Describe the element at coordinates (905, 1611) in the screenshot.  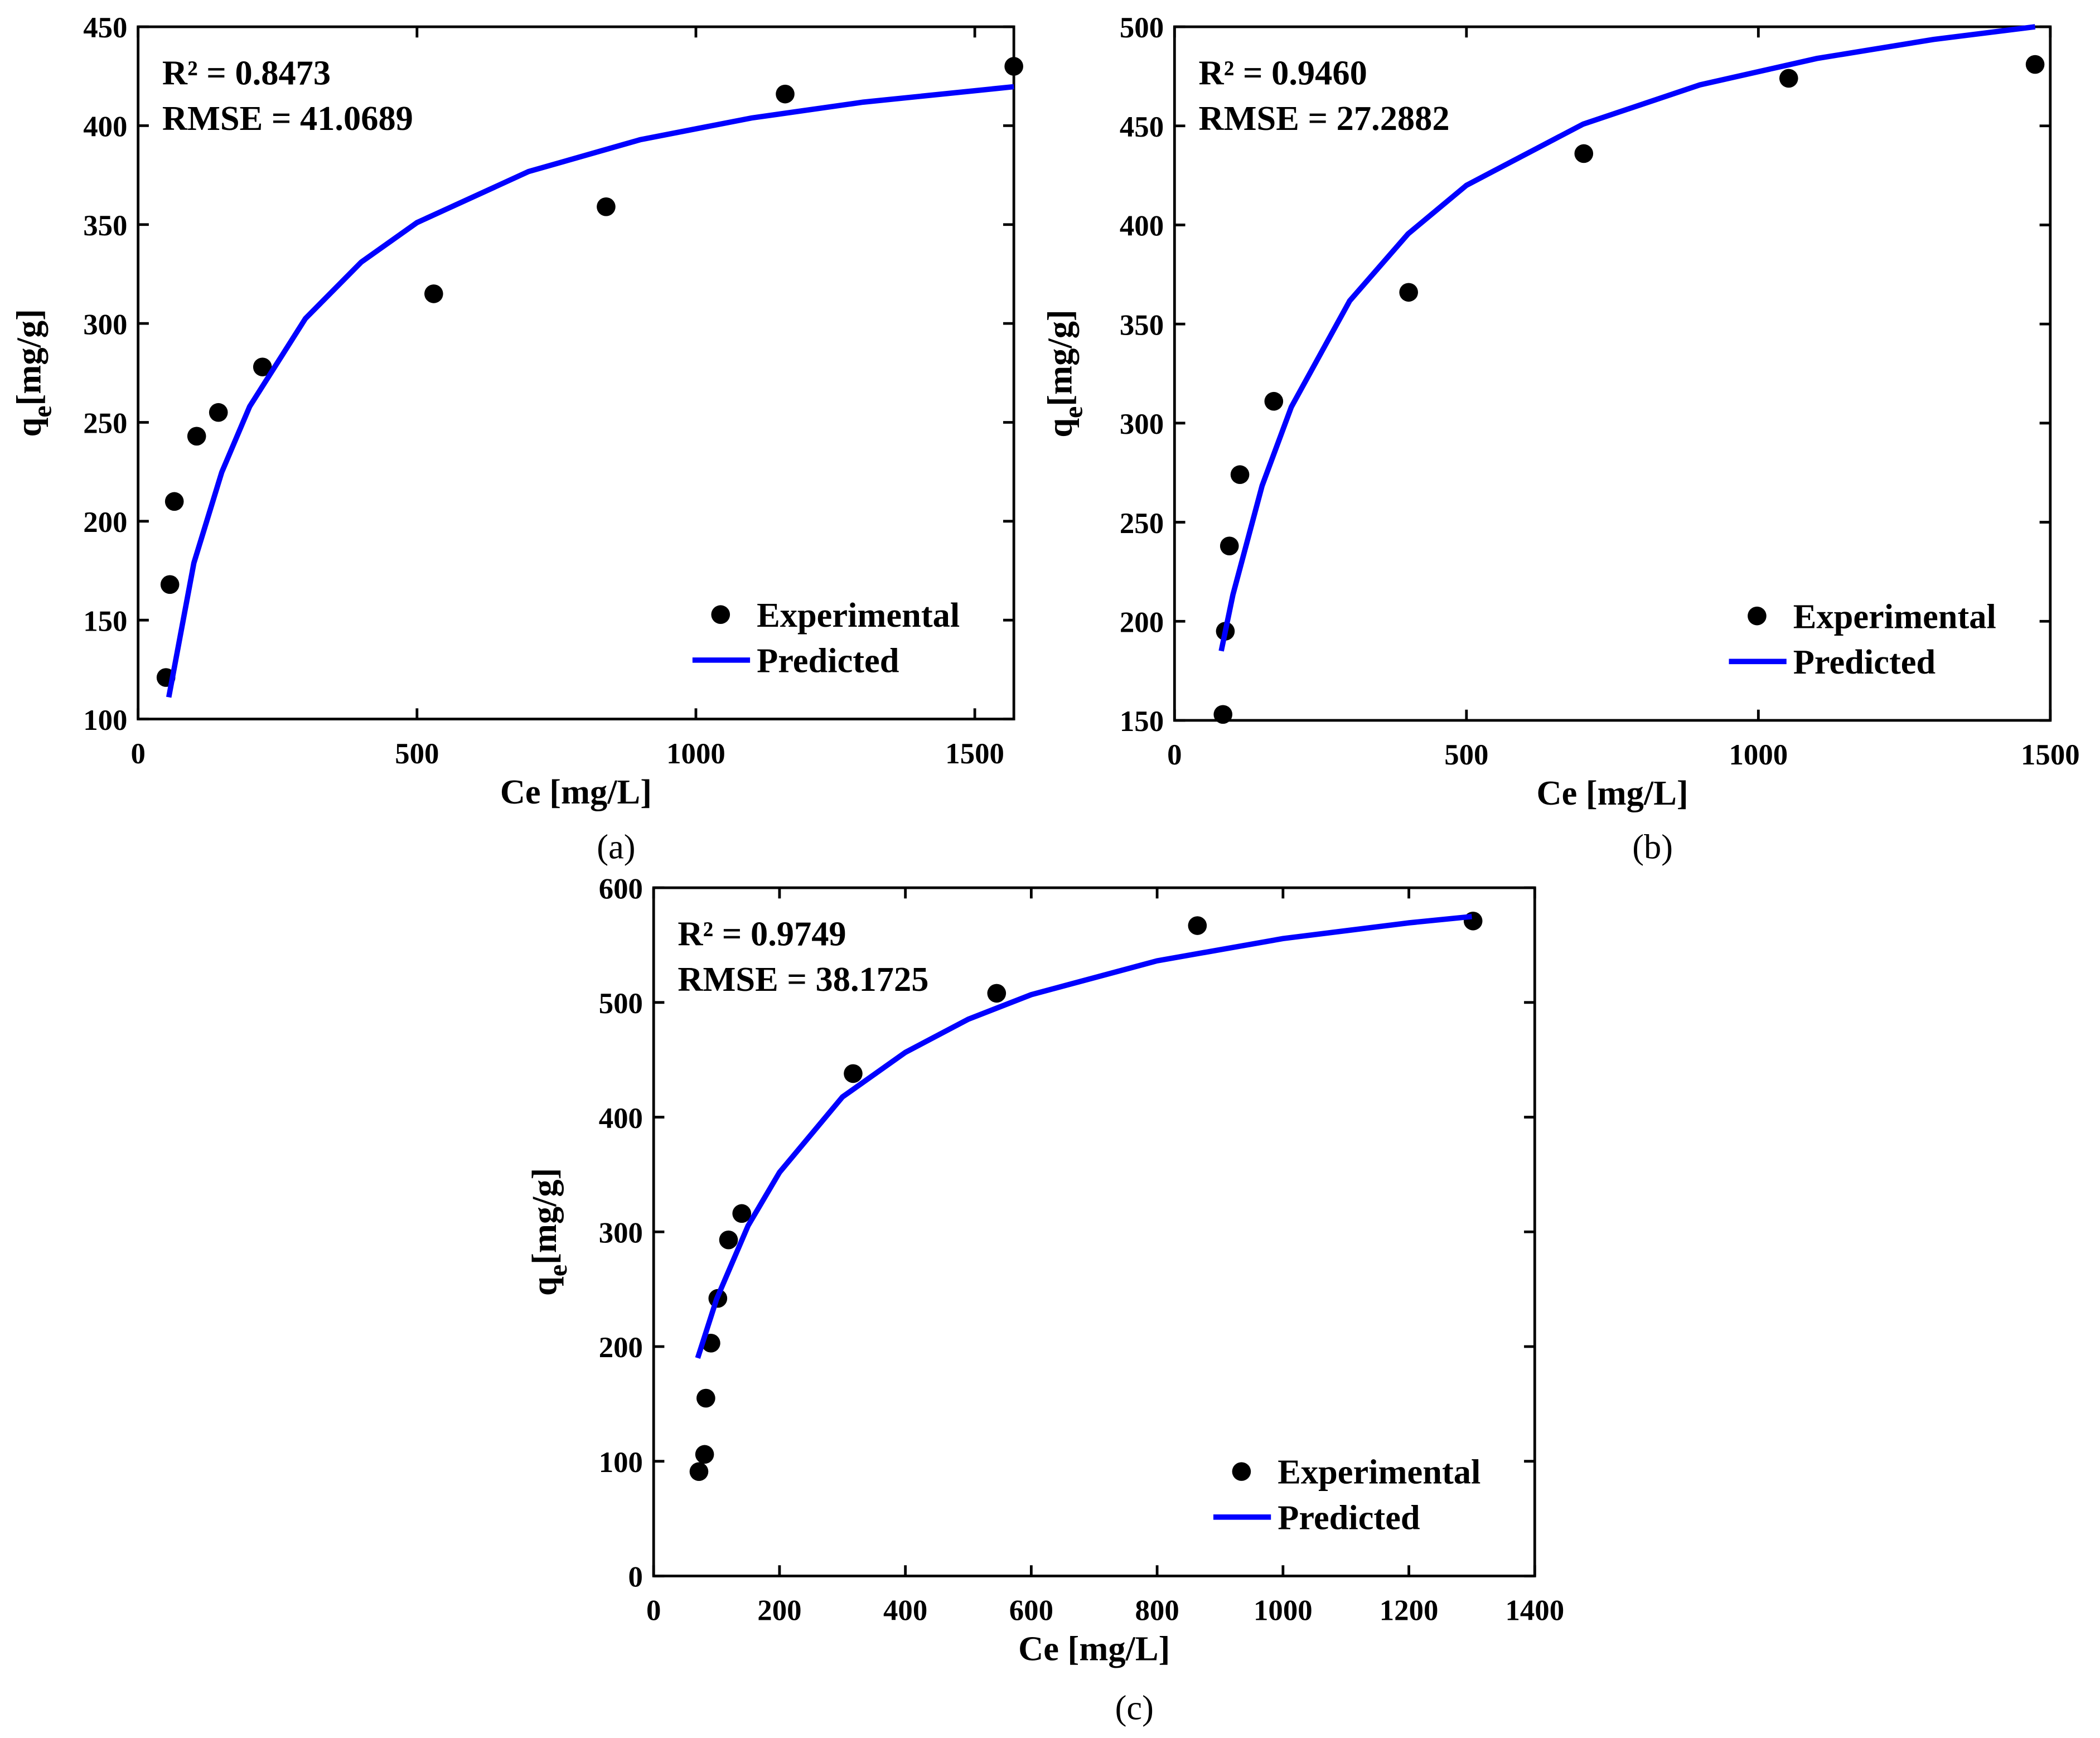
I see `x-tick-label: 400` at that location.